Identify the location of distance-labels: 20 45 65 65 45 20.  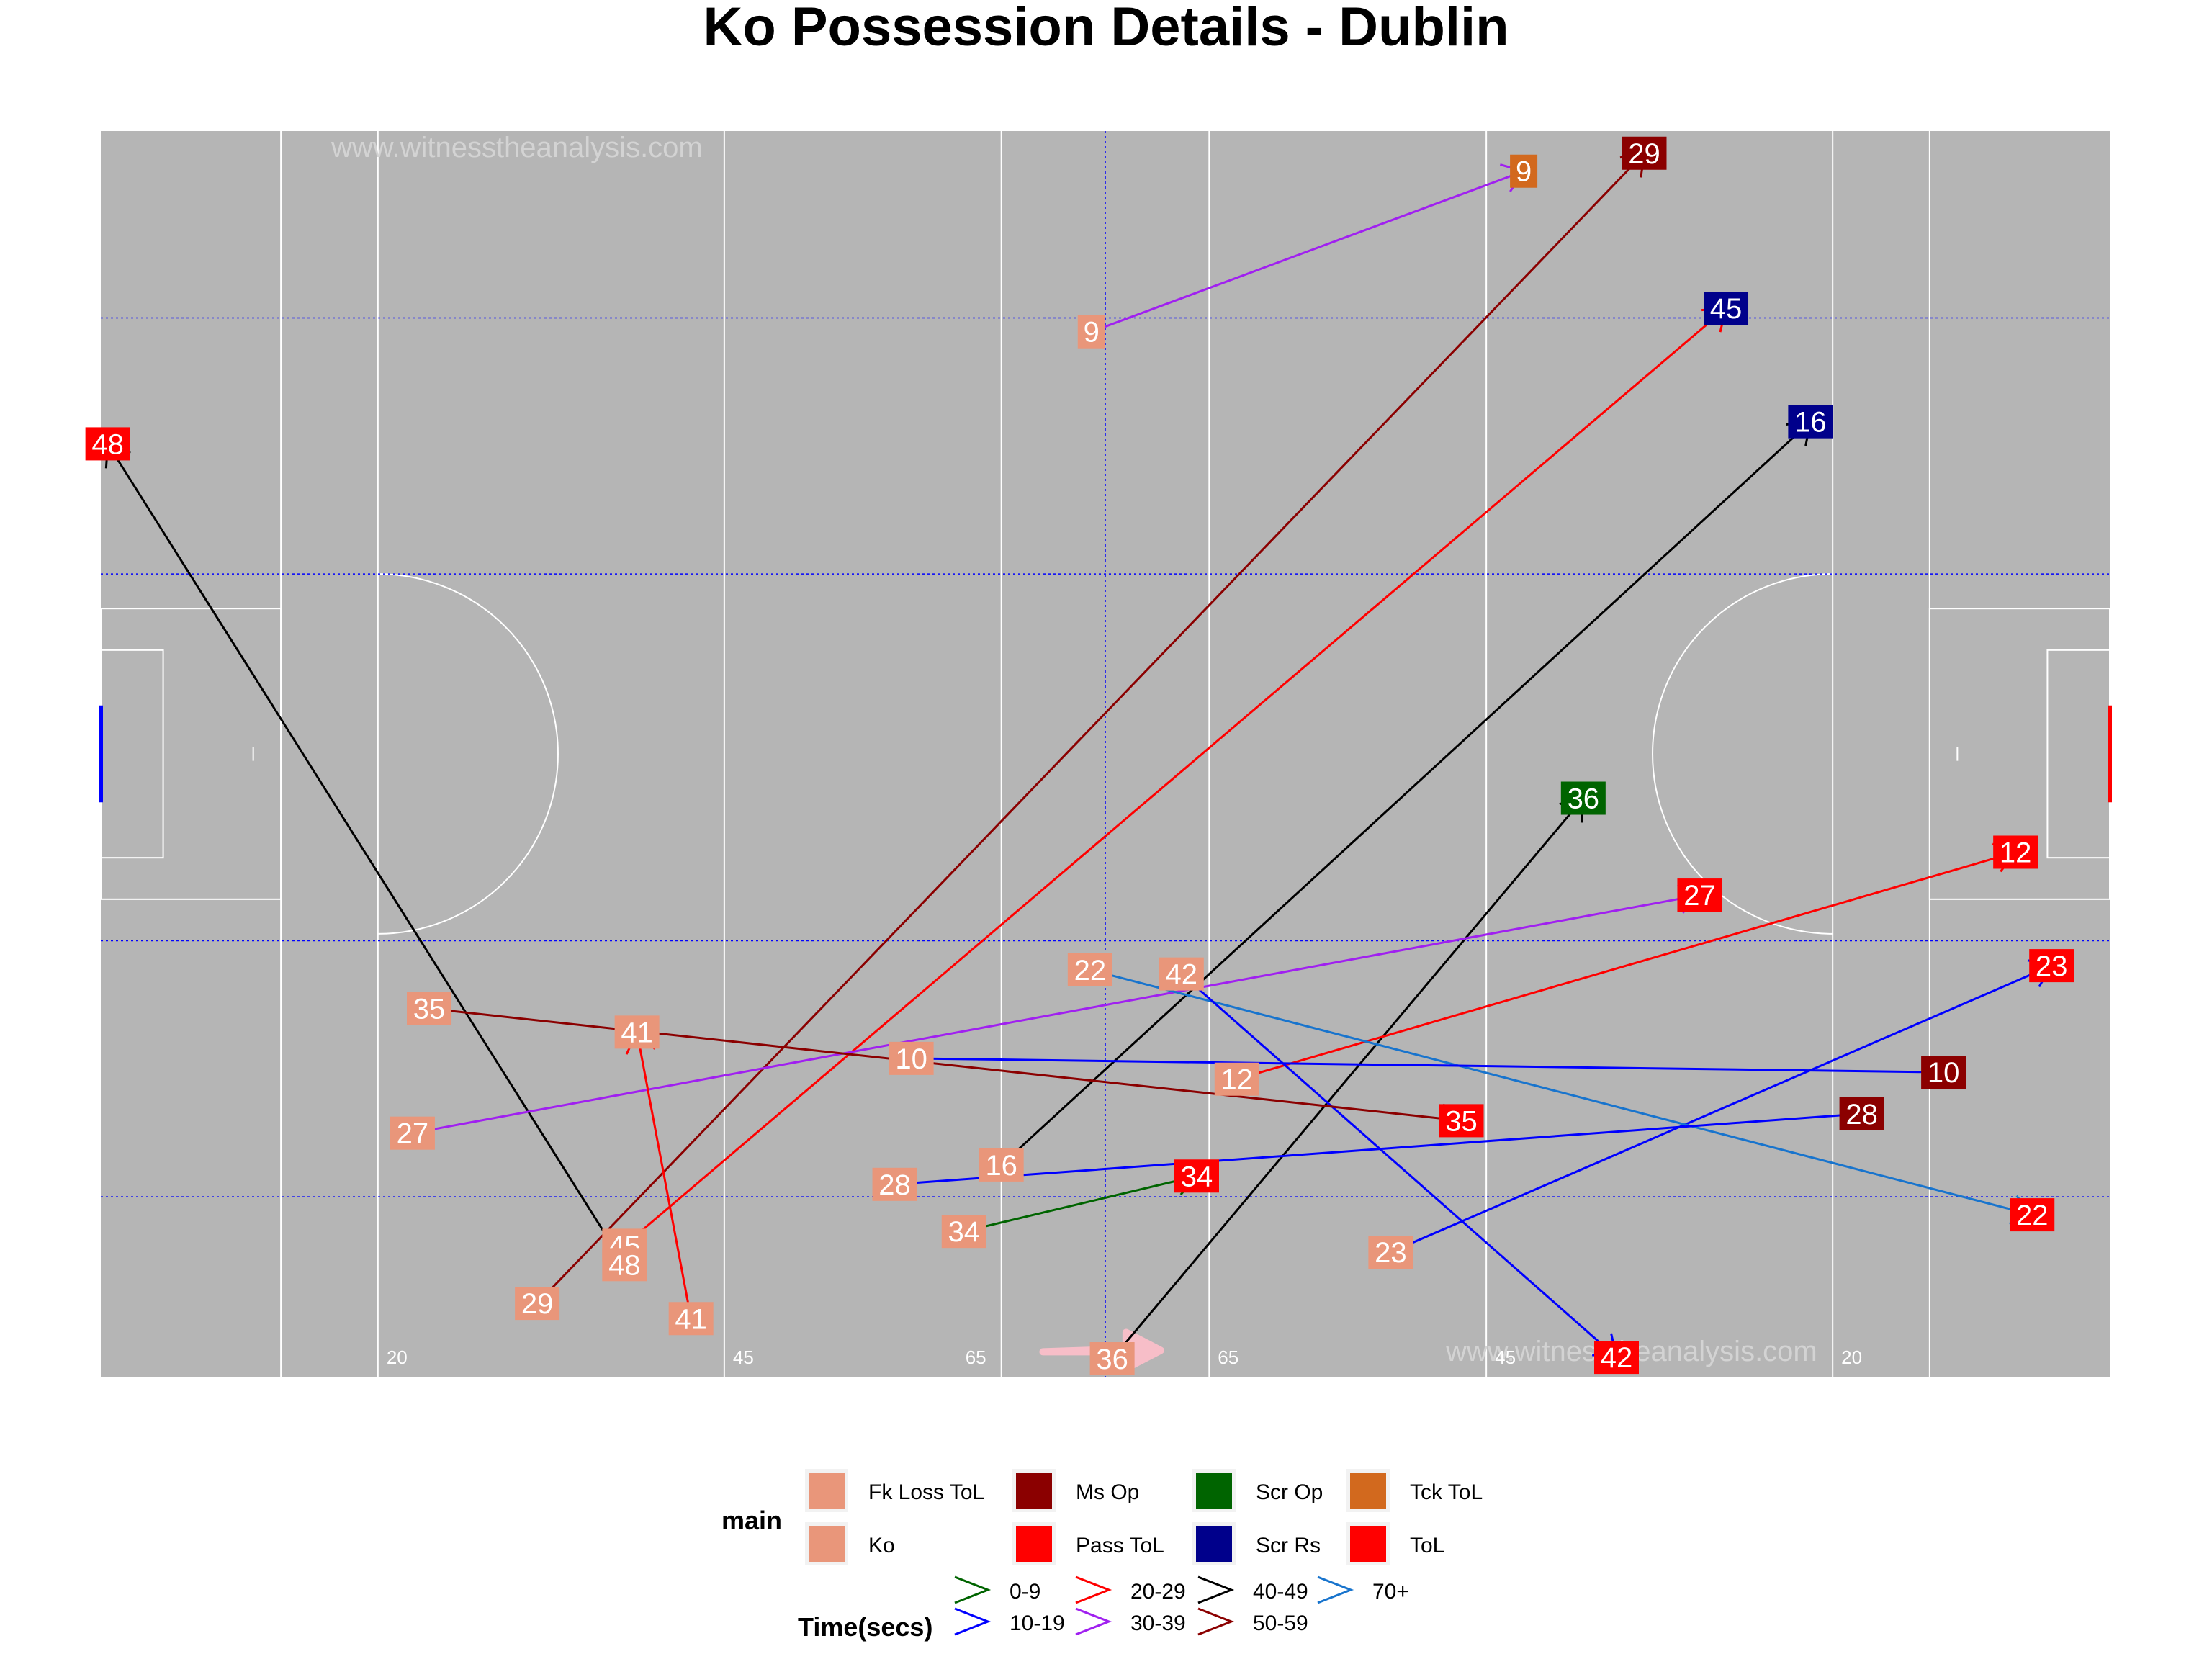
(1125, 1357).